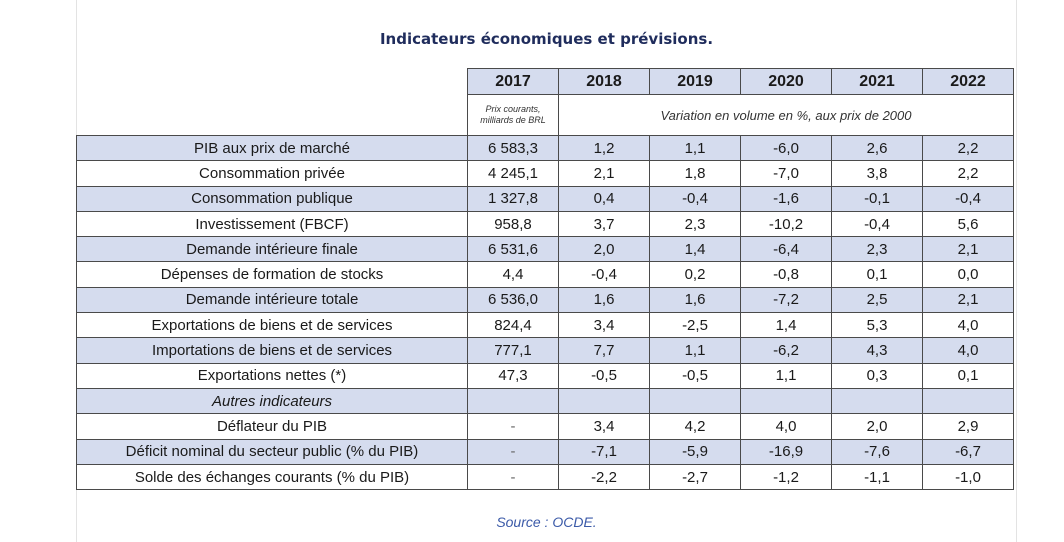  Describe the element at coordinates (513, 249) in the screenshot. I see `table-cell: 6 531,6` at that location.